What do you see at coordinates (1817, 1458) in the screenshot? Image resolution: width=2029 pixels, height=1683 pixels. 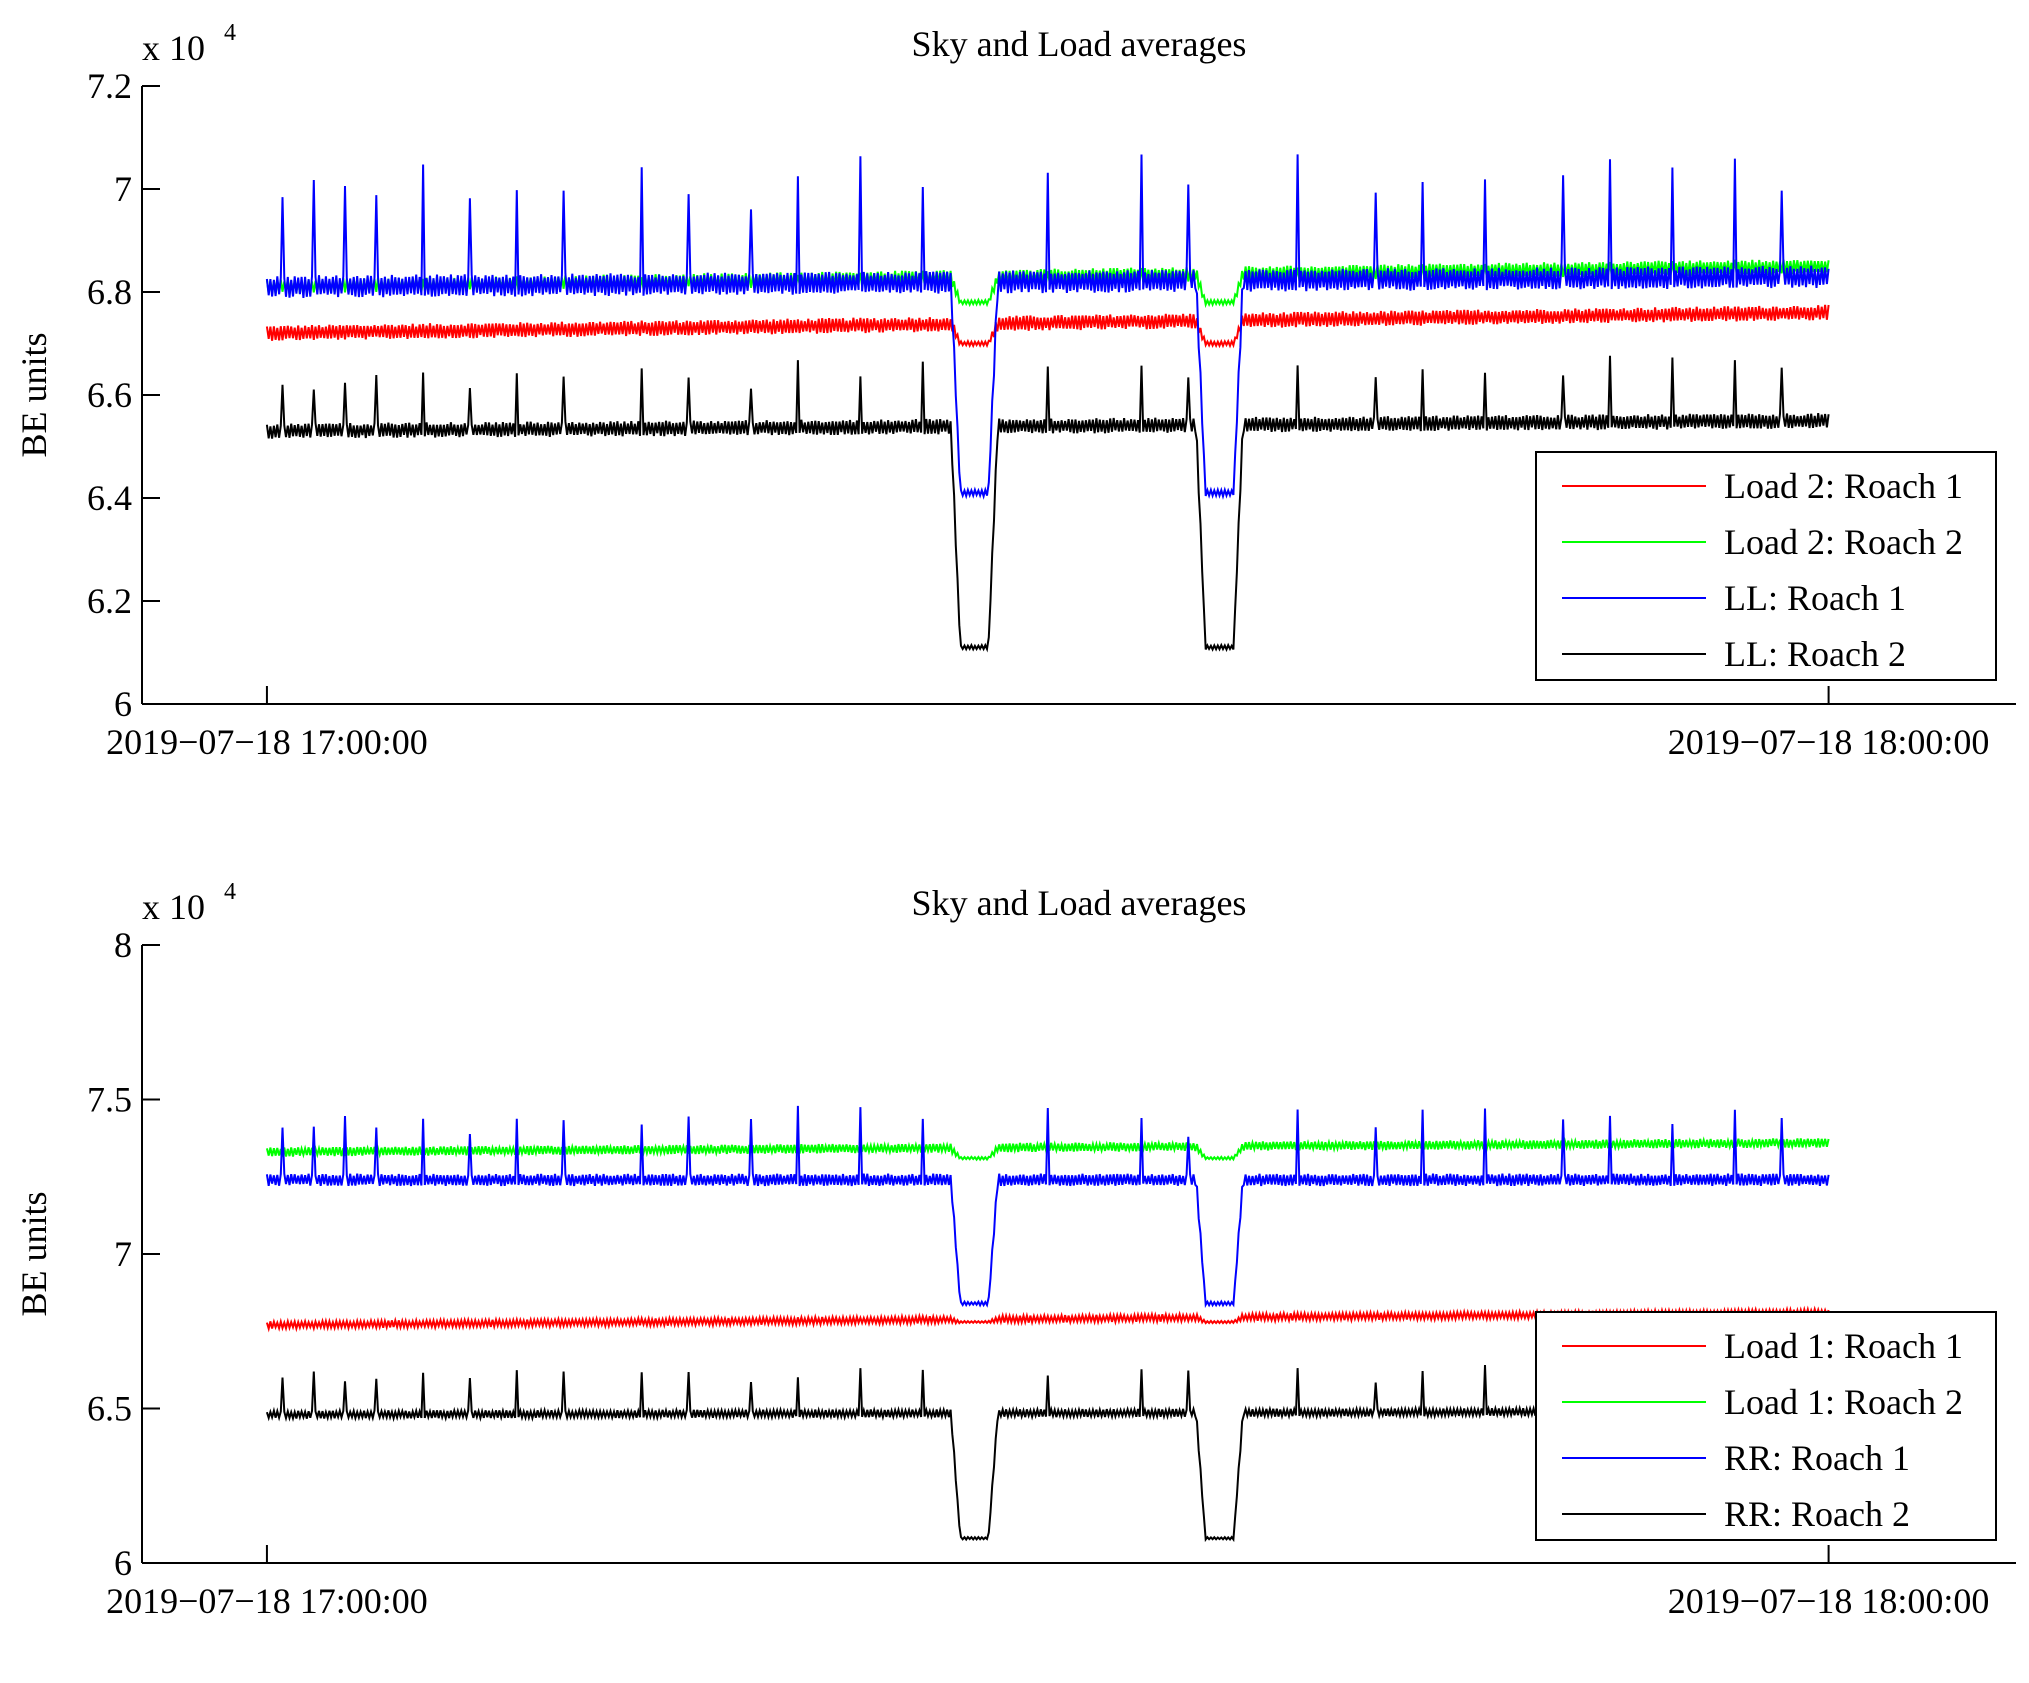 I see `legend-label: RR: Roach 1` at bounding box center [1817, 1458].